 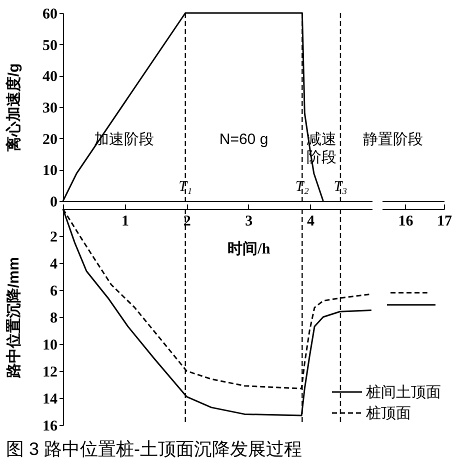 I want to click on y-tick-label: 2, so click(x=54, y=238).